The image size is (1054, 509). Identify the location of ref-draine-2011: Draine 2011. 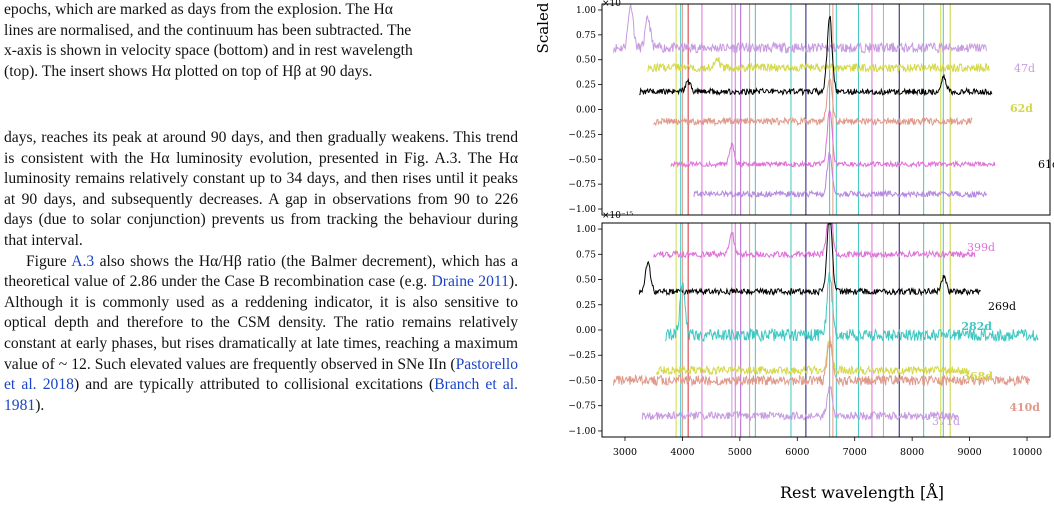
(470, 282).